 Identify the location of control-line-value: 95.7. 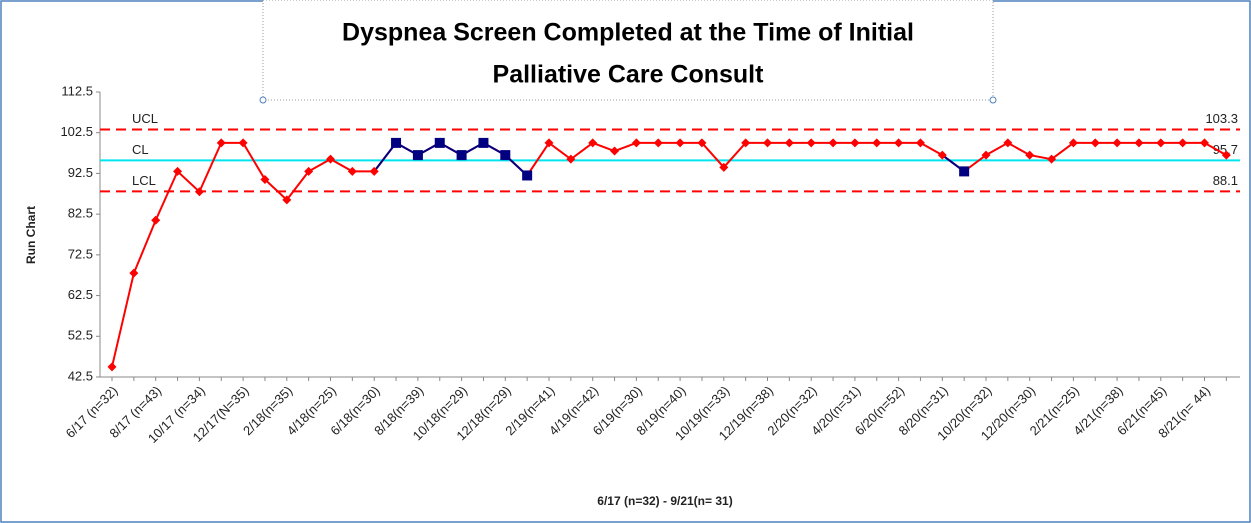
(1225, 149).